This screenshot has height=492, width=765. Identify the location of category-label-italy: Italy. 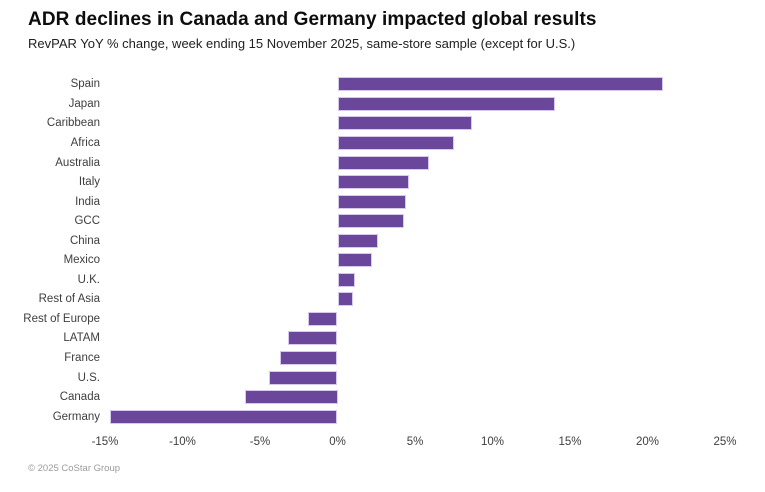
(89, 182).